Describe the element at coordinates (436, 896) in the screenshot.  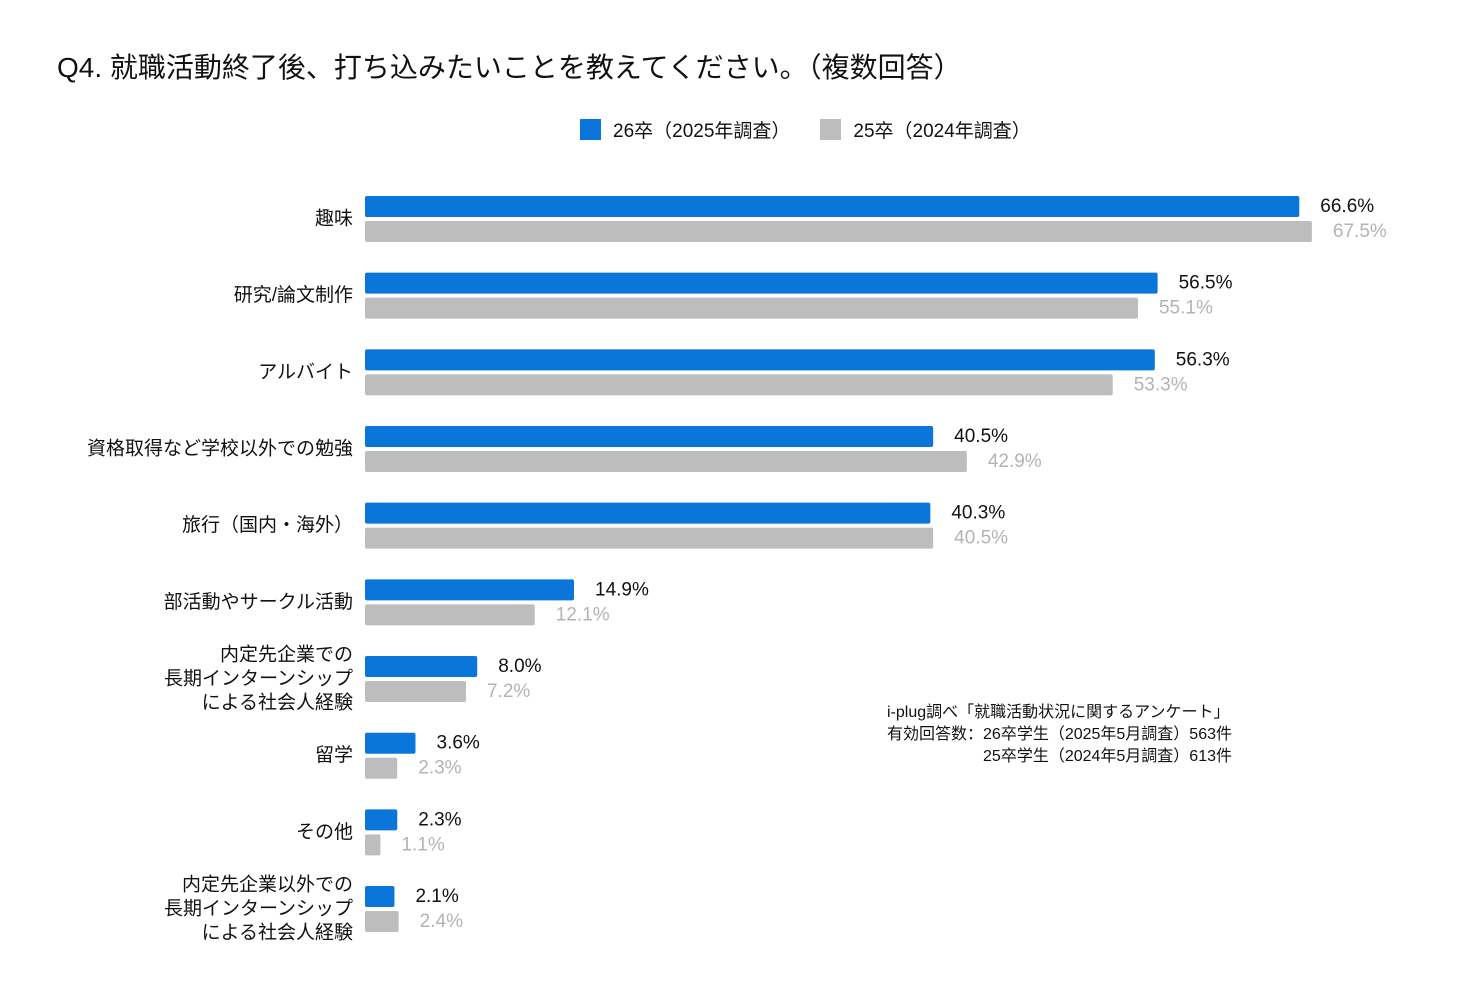
I see `value-label-series-1: 2.1%` at that location.